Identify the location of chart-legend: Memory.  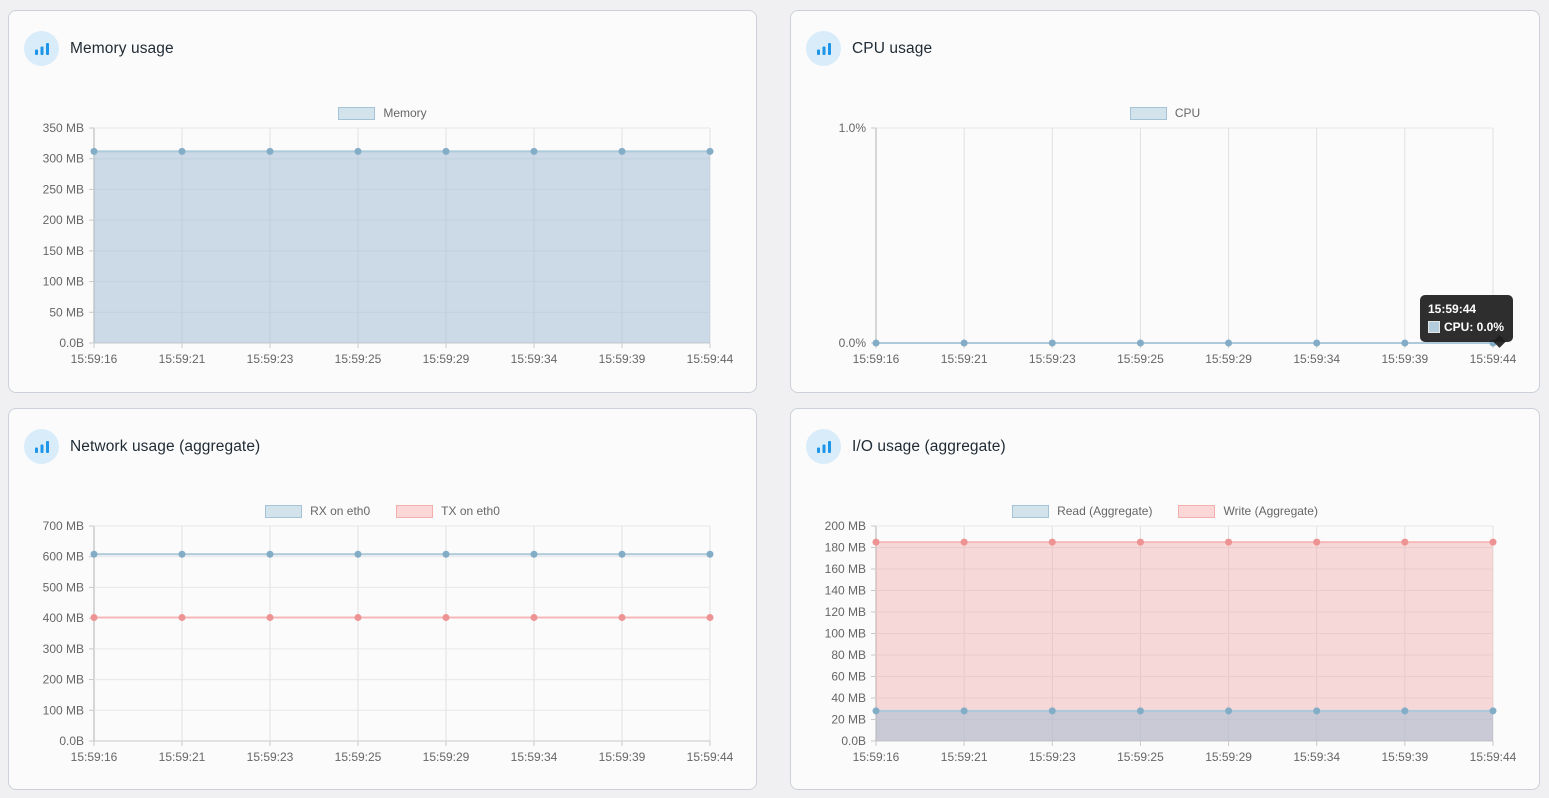
(382, 113).